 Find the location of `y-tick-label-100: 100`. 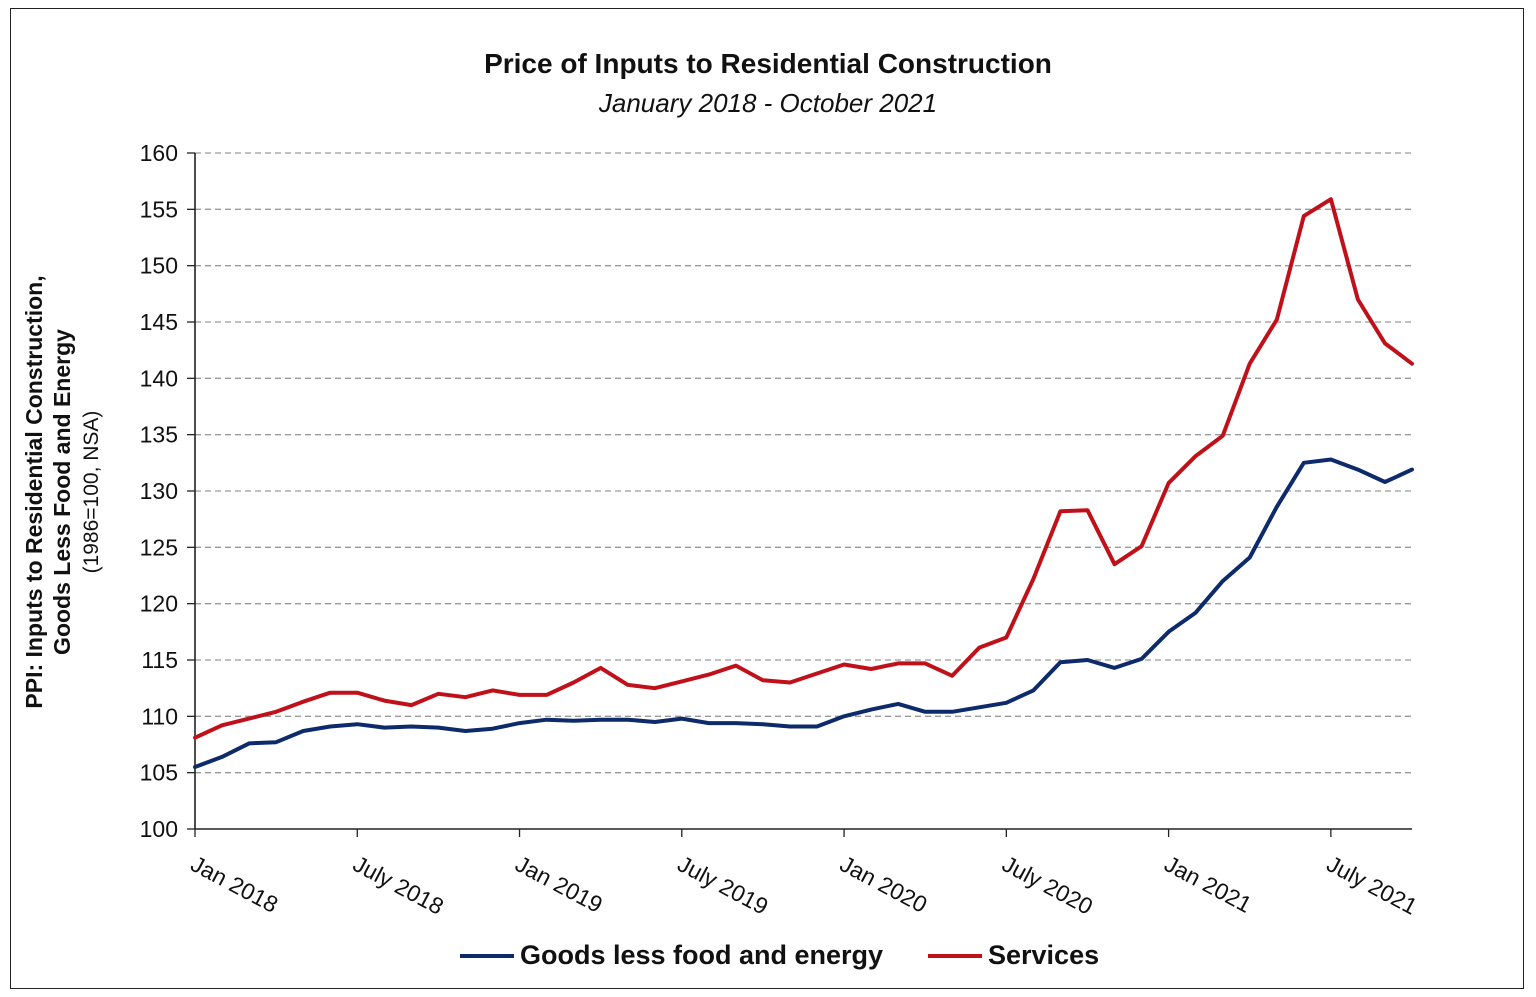

y-tick-label-100: 100 is located at coordinates (159, 829).